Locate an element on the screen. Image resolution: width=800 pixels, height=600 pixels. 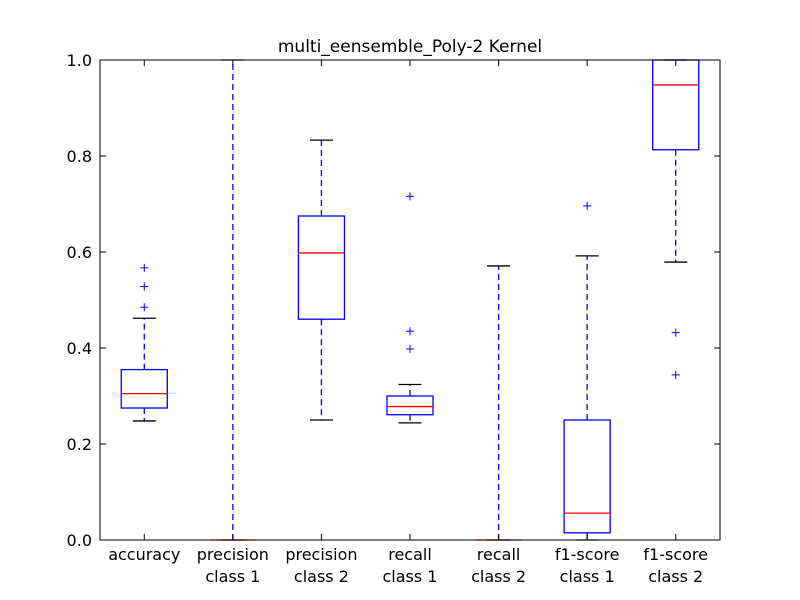
y-tick-label: 0.6 is located at coordinates (79, 252).